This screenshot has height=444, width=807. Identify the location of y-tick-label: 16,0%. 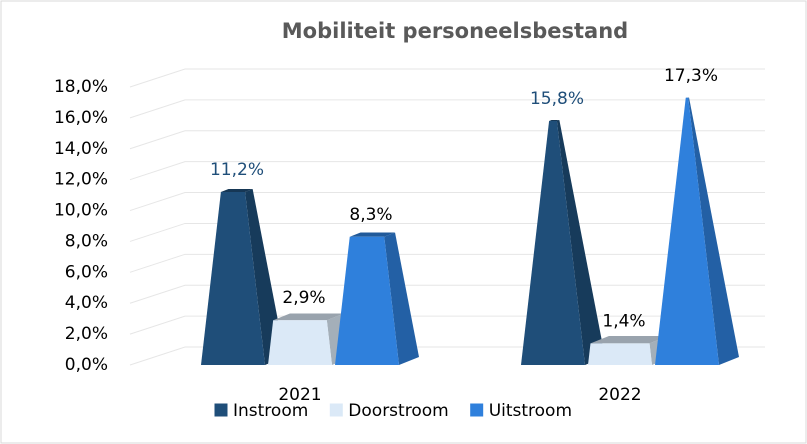
(81, 118).